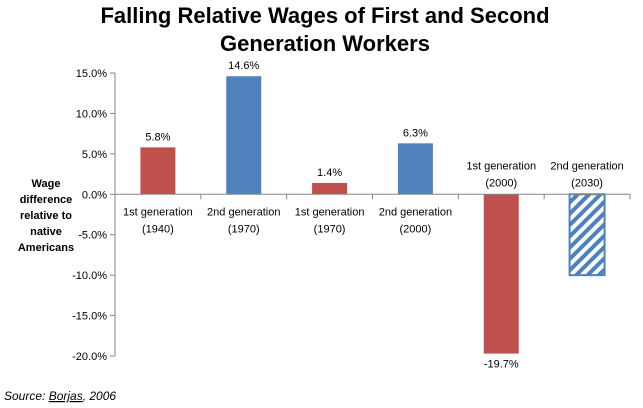 The image size is (643, 408). Describe the element at coordinates (46, 232) in the screenshot. I see `y-axis-label-line-4: native` at that location.